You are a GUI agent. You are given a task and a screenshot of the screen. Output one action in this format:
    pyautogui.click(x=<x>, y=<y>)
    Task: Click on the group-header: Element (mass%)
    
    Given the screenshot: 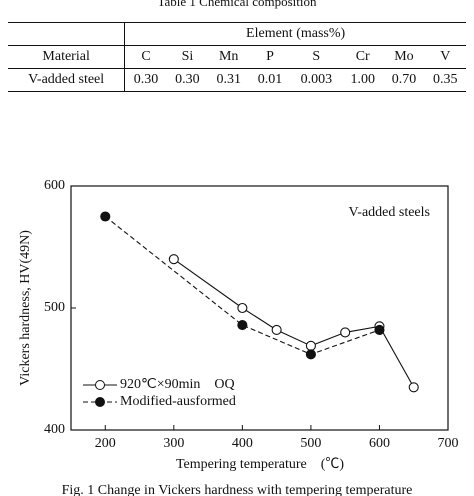 What is the action you would take?
    pyautogui.click(x=295, y=34)
    